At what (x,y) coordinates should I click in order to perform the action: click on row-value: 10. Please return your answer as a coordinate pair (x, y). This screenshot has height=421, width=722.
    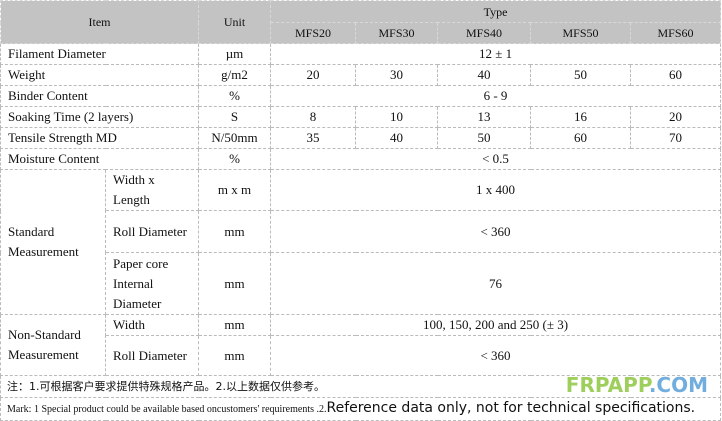
    Looking at the image, I should click on (396, 117).